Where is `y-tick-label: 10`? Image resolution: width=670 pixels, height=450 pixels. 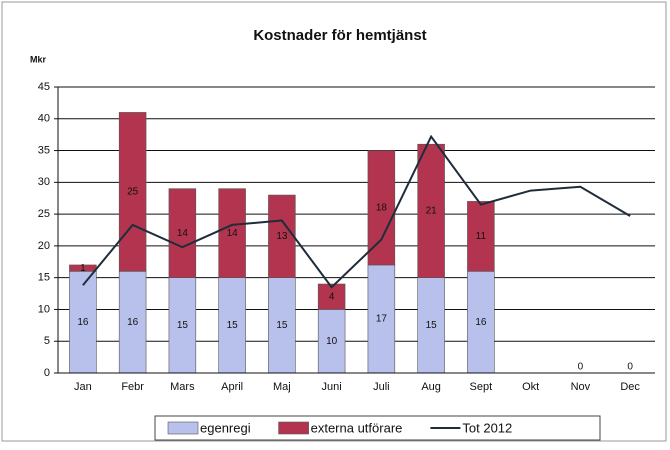 y-tick-label: 10 is located at coordinates (44, 309).